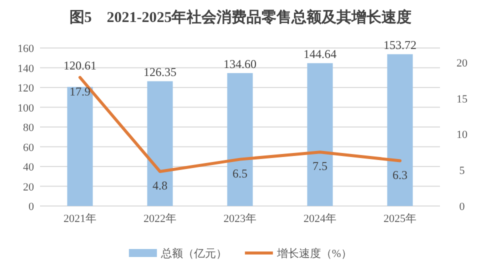 This screenshot has width=481, height=274. I want to click on data-label: 153.72, so click(400, 45).